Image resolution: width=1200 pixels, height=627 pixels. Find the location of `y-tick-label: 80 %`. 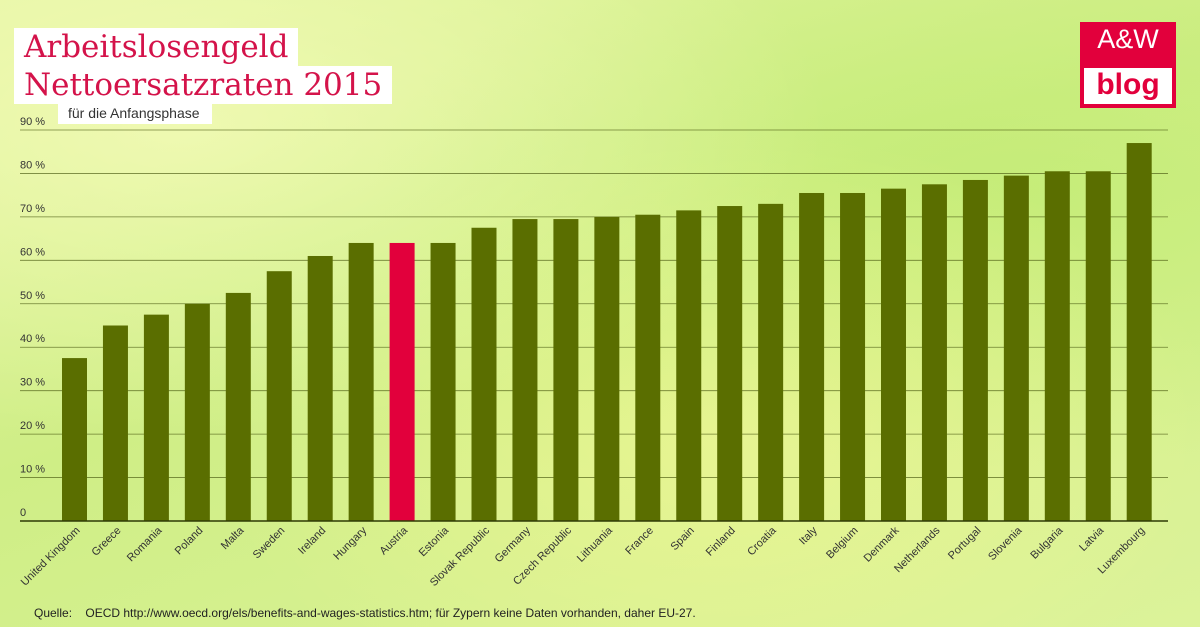

y-tick-label: 80 % is located at coordinates (32, 165).